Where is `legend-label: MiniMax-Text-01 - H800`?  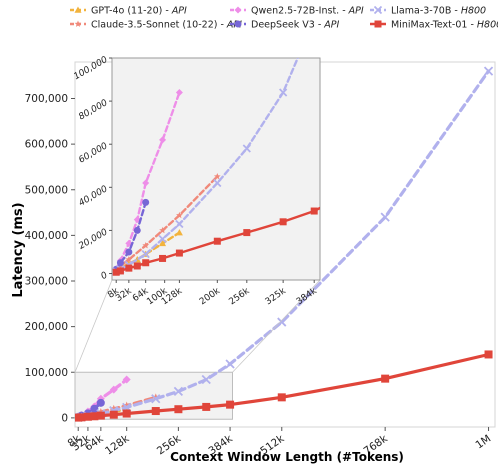 legend-label: MiniMax-Text-01 - H800 is located at coordinates (444, 25).